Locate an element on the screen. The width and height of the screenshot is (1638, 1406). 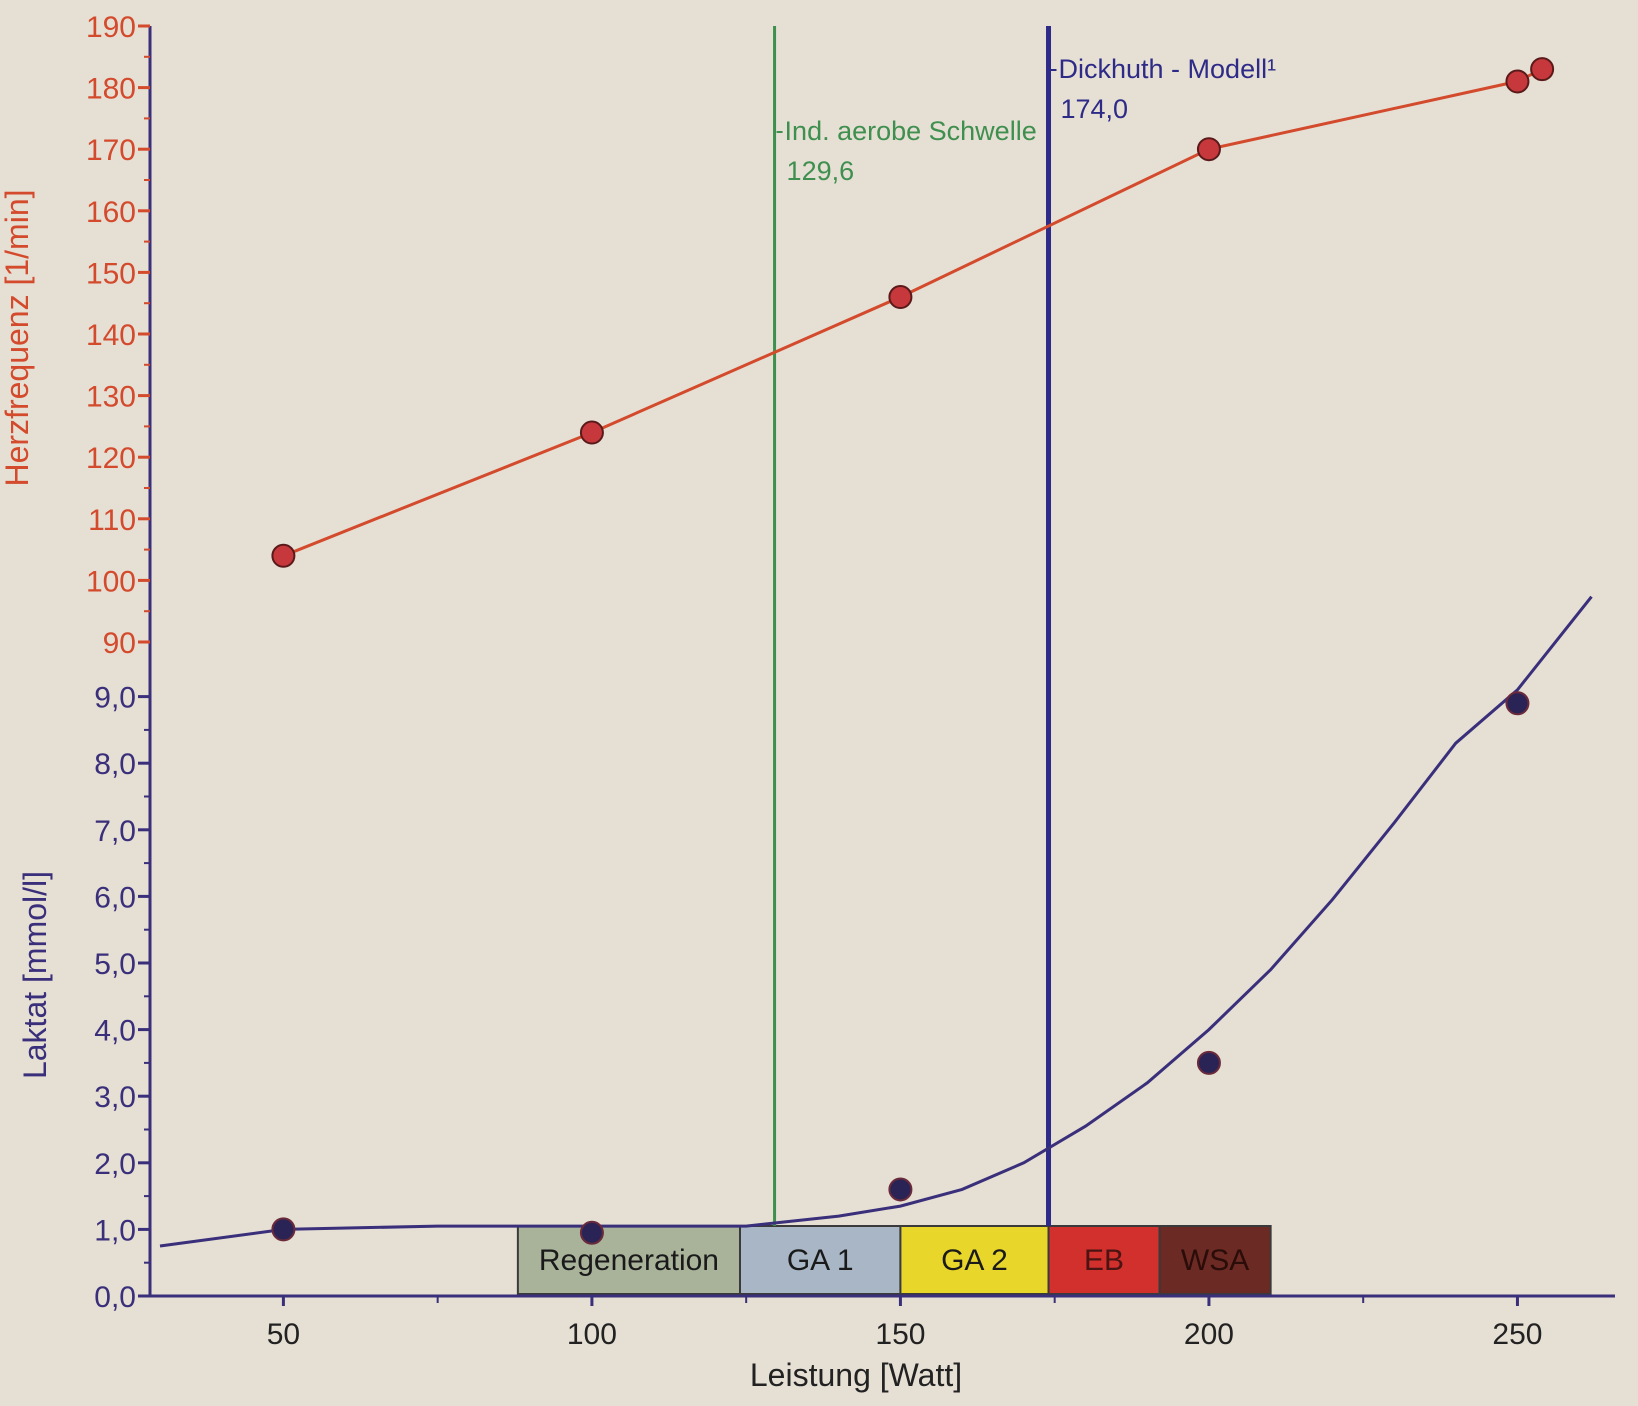
threshold-label-aerobic: Ind. aerobe Schwelle is located at coordinates (911, 131).